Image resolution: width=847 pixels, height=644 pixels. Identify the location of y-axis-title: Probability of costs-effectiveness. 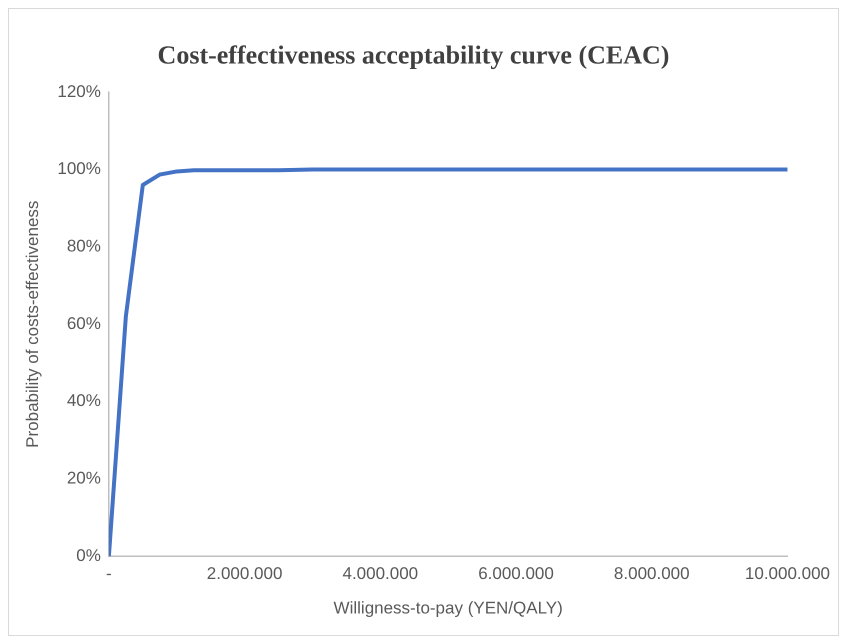
(32, 324).